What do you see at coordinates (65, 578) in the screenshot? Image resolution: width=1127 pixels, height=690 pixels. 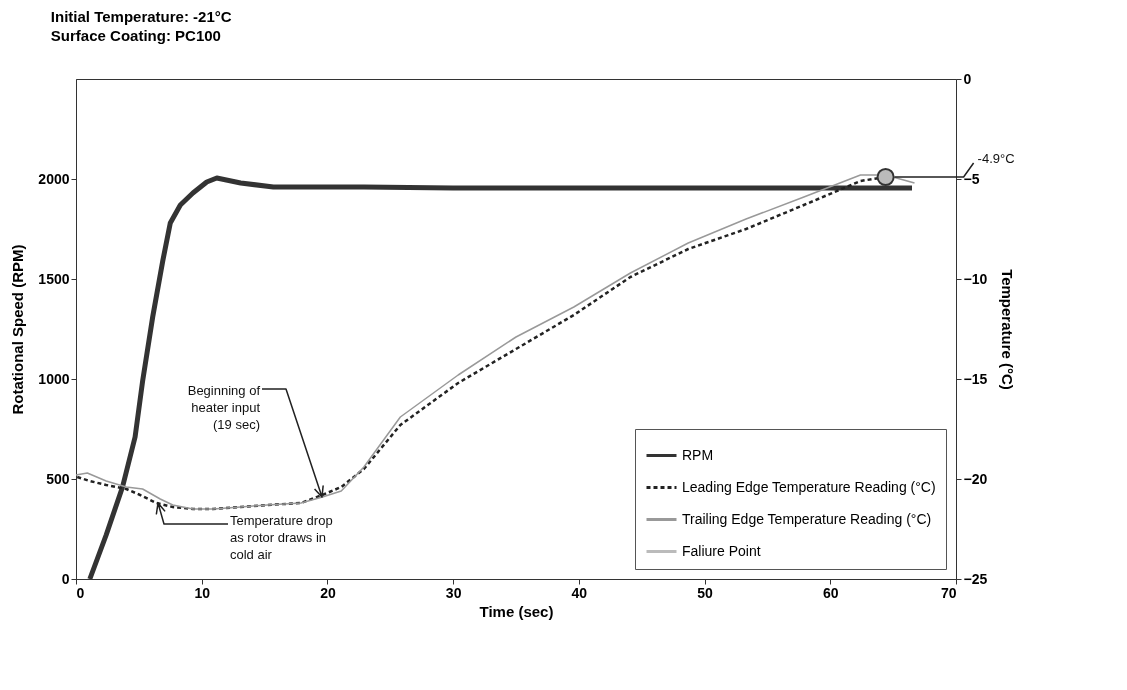 I see `y-tick-label: 0` at bounding box center [65, 578].